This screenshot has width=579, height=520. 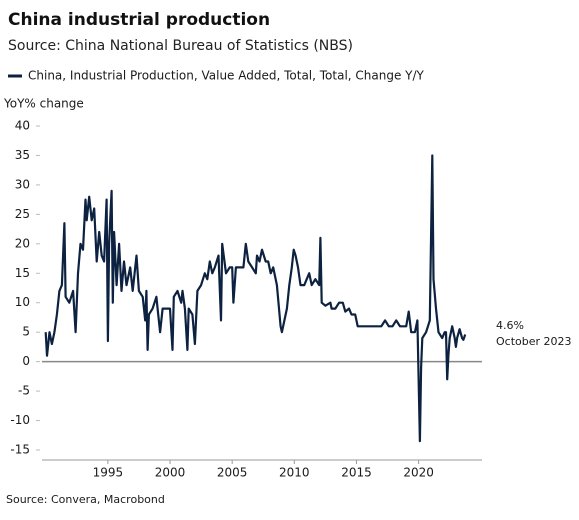 What do you see at coordinates (24, 391) in the screenshot?
I see `y-tick-label: -5` at bounding box center [24, 391].